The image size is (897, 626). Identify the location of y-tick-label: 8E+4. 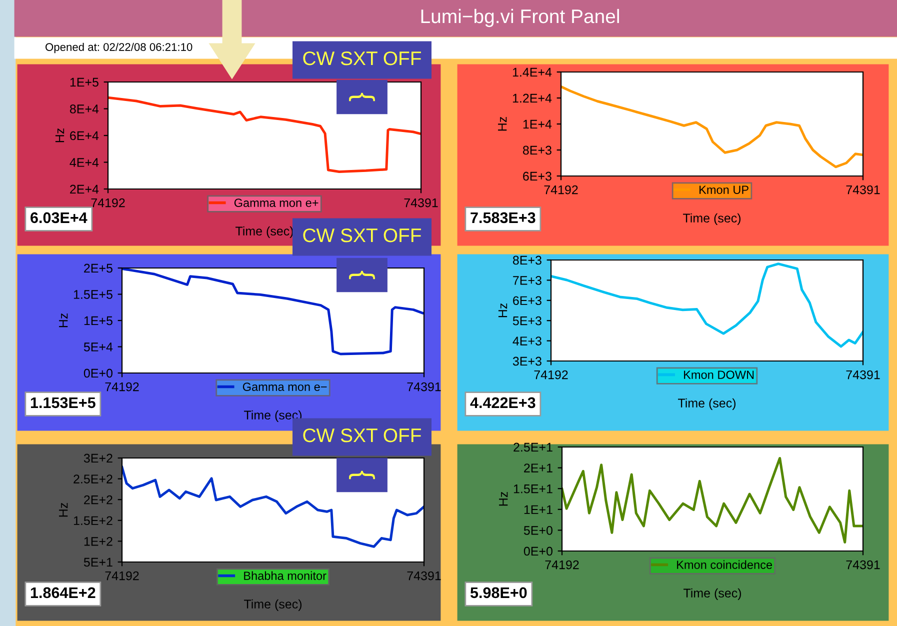
(84, 109).